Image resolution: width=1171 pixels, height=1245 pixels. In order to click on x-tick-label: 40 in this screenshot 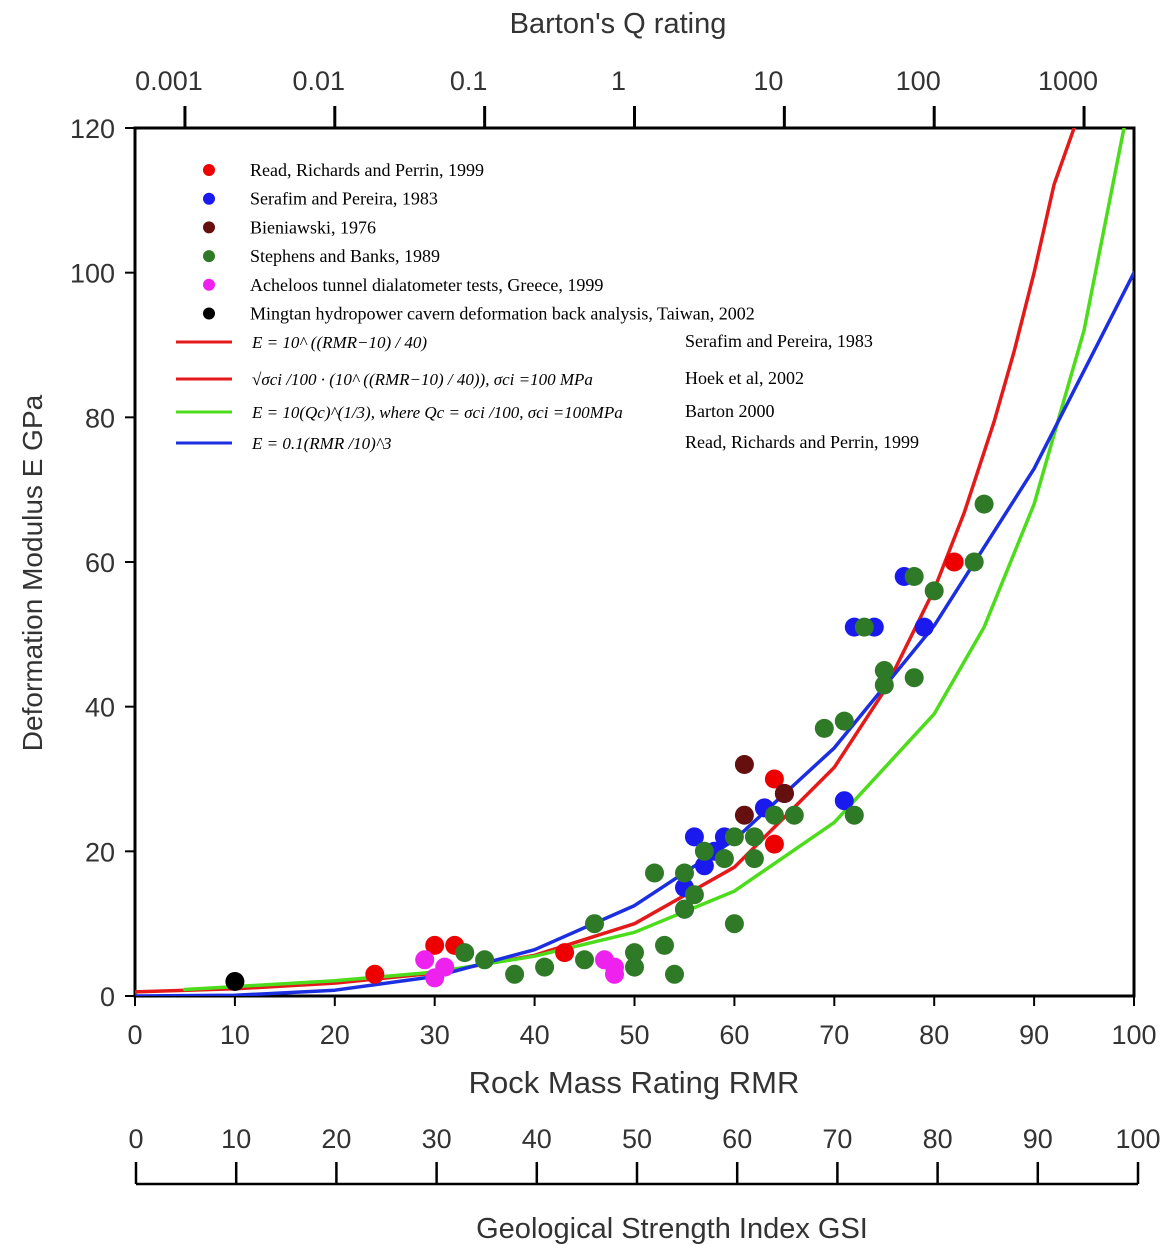, I will do `click(535, 1035)`.